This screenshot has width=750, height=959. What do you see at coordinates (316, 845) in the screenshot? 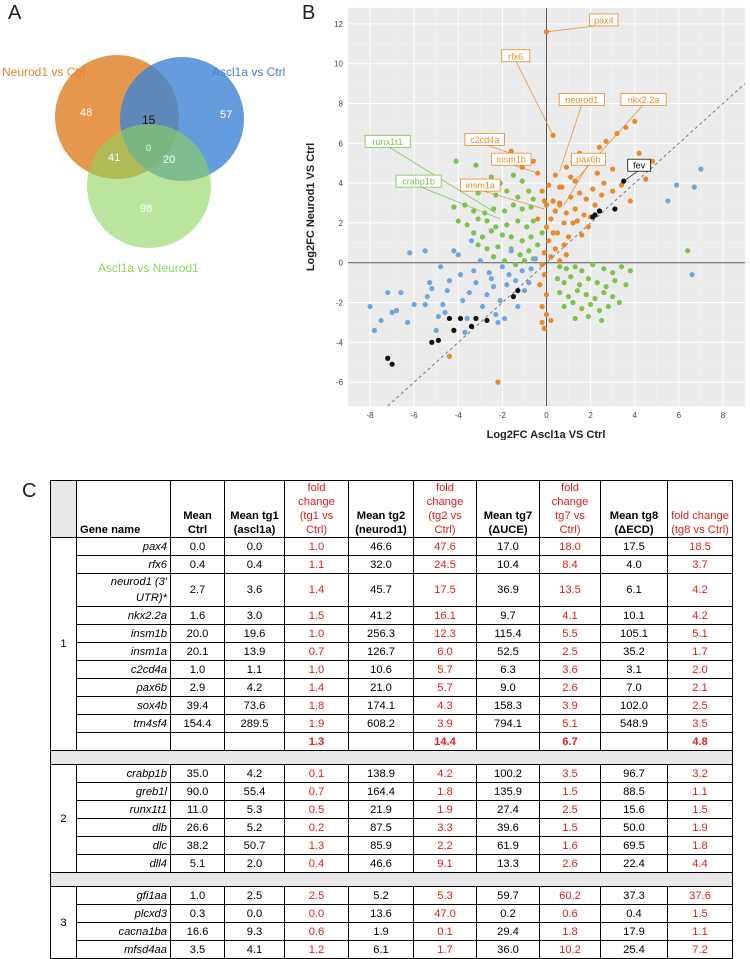
I see `fold-change-cell: 1.3` at bounding box center [316, 845].